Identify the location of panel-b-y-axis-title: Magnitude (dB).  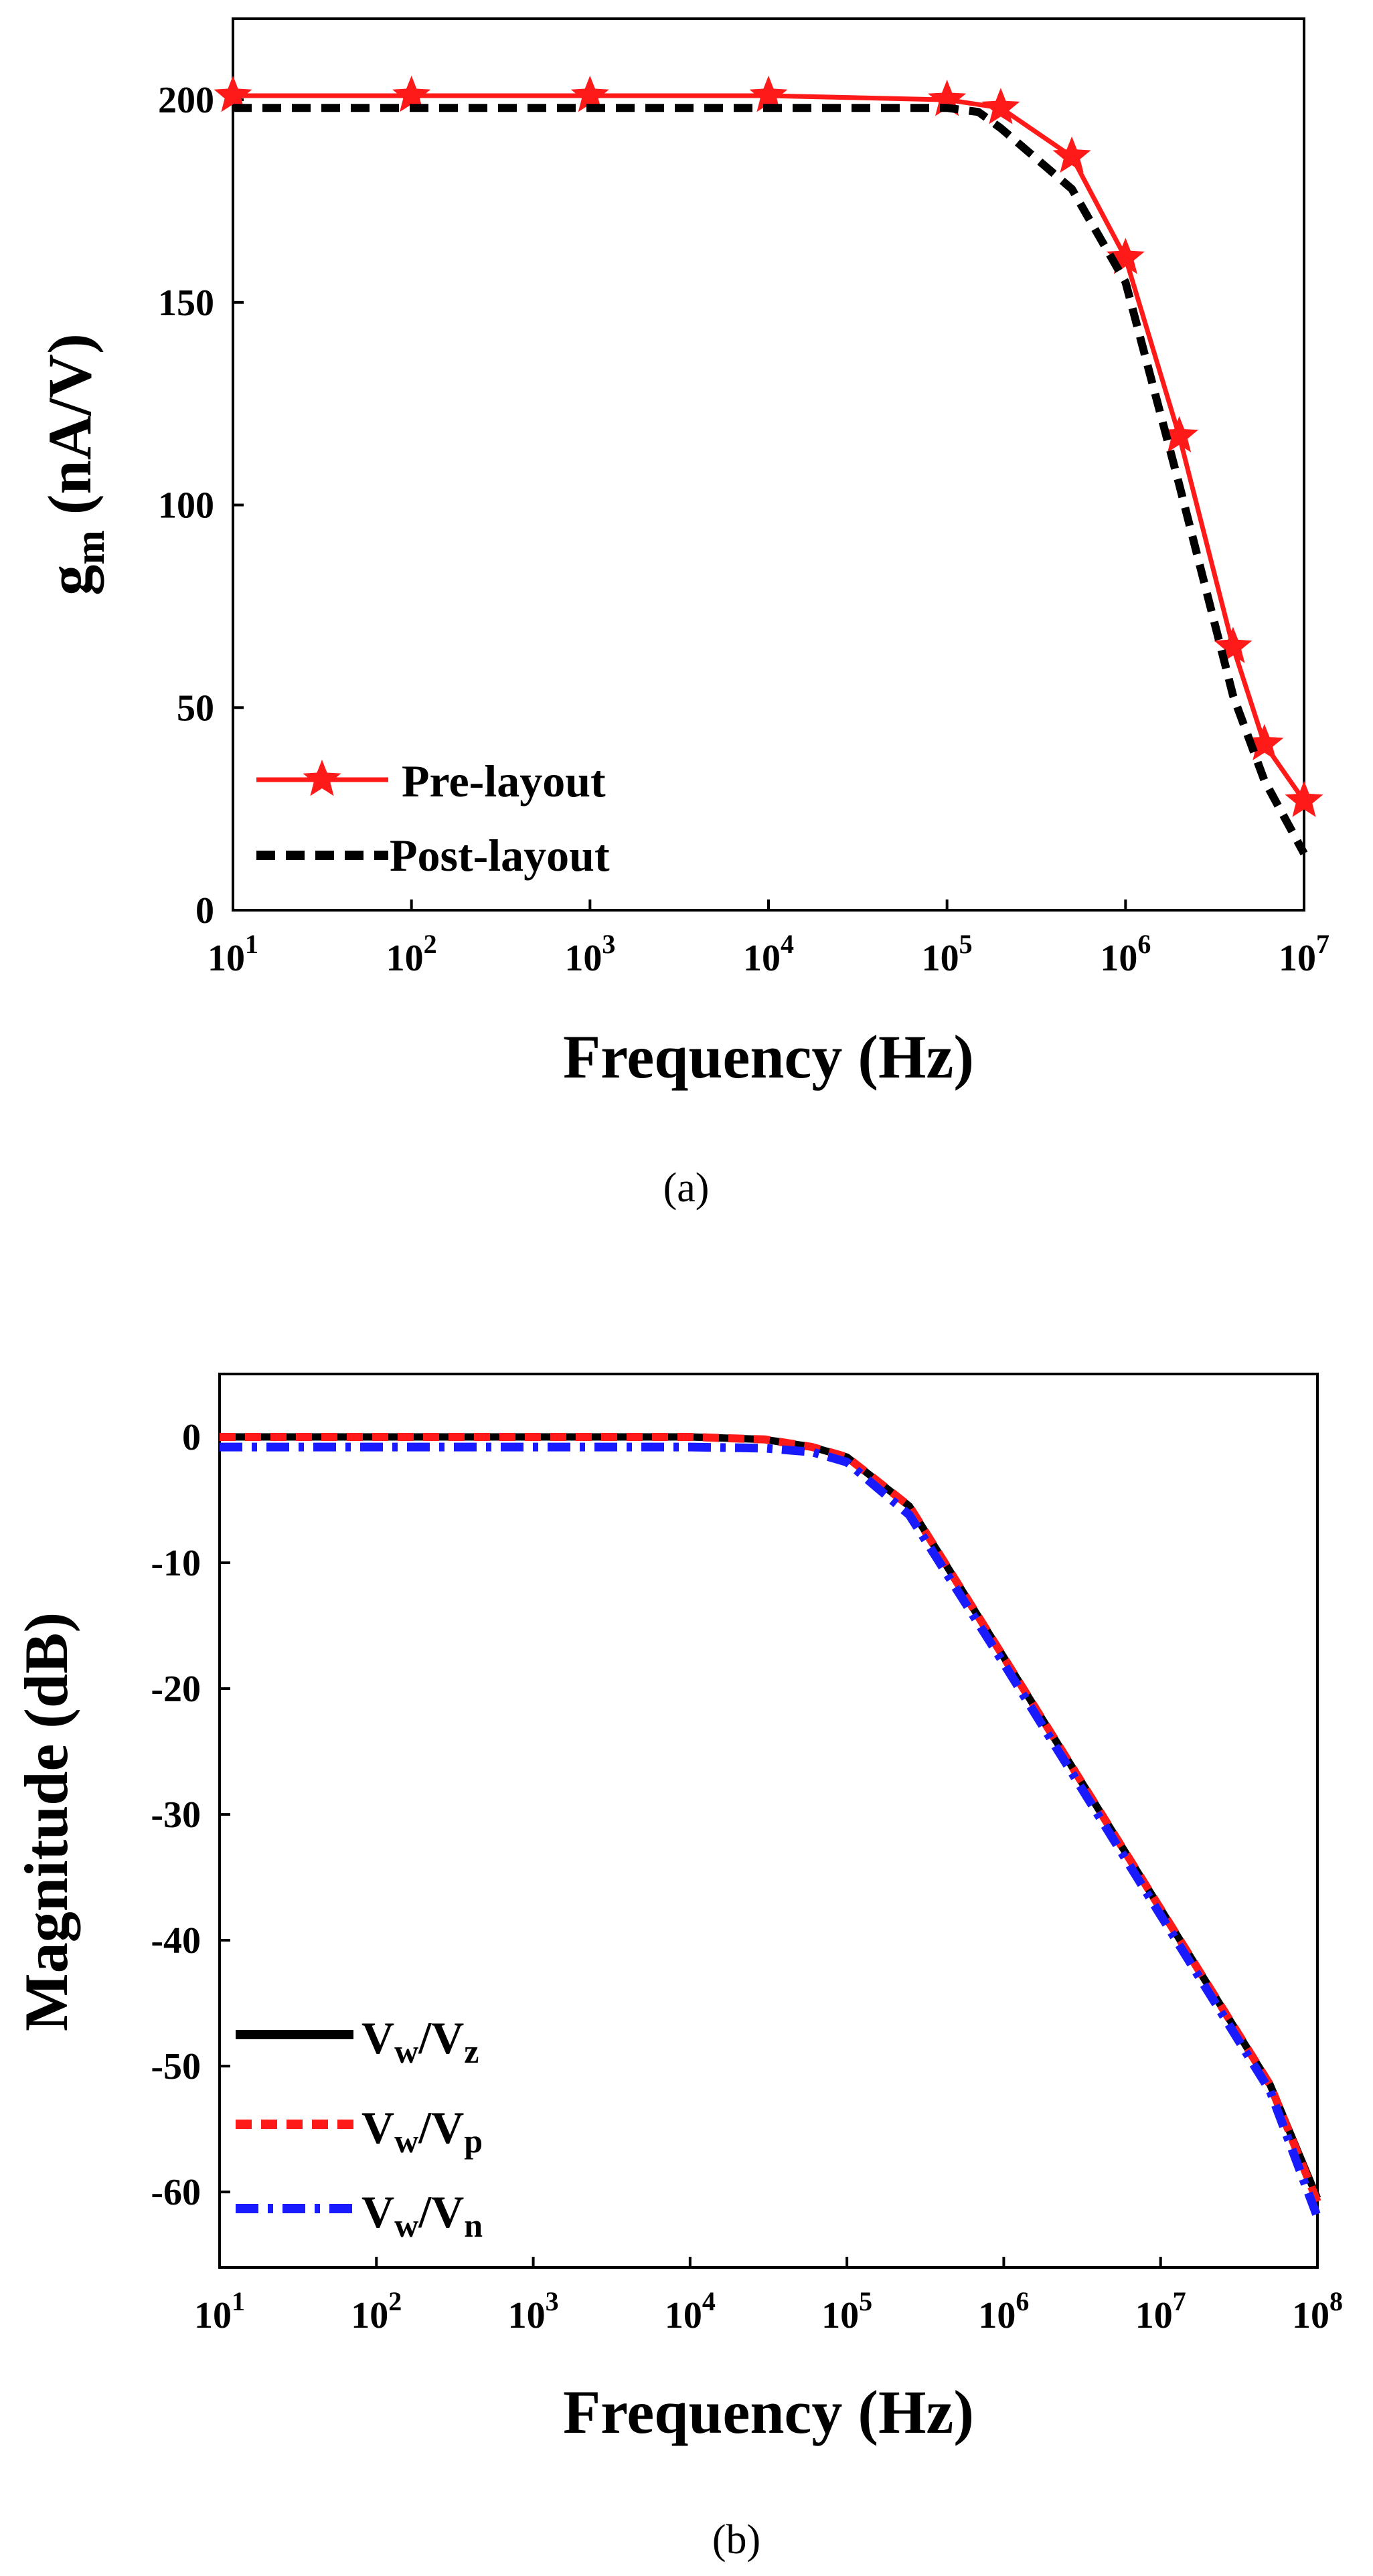
(46, 1821).